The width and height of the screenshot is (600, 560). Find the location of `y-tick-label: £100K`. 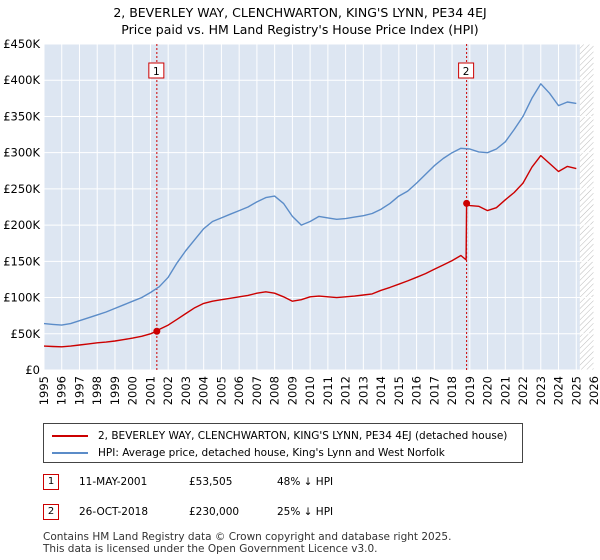

y-tick-label: £100K is located at coordinates (21, 298).